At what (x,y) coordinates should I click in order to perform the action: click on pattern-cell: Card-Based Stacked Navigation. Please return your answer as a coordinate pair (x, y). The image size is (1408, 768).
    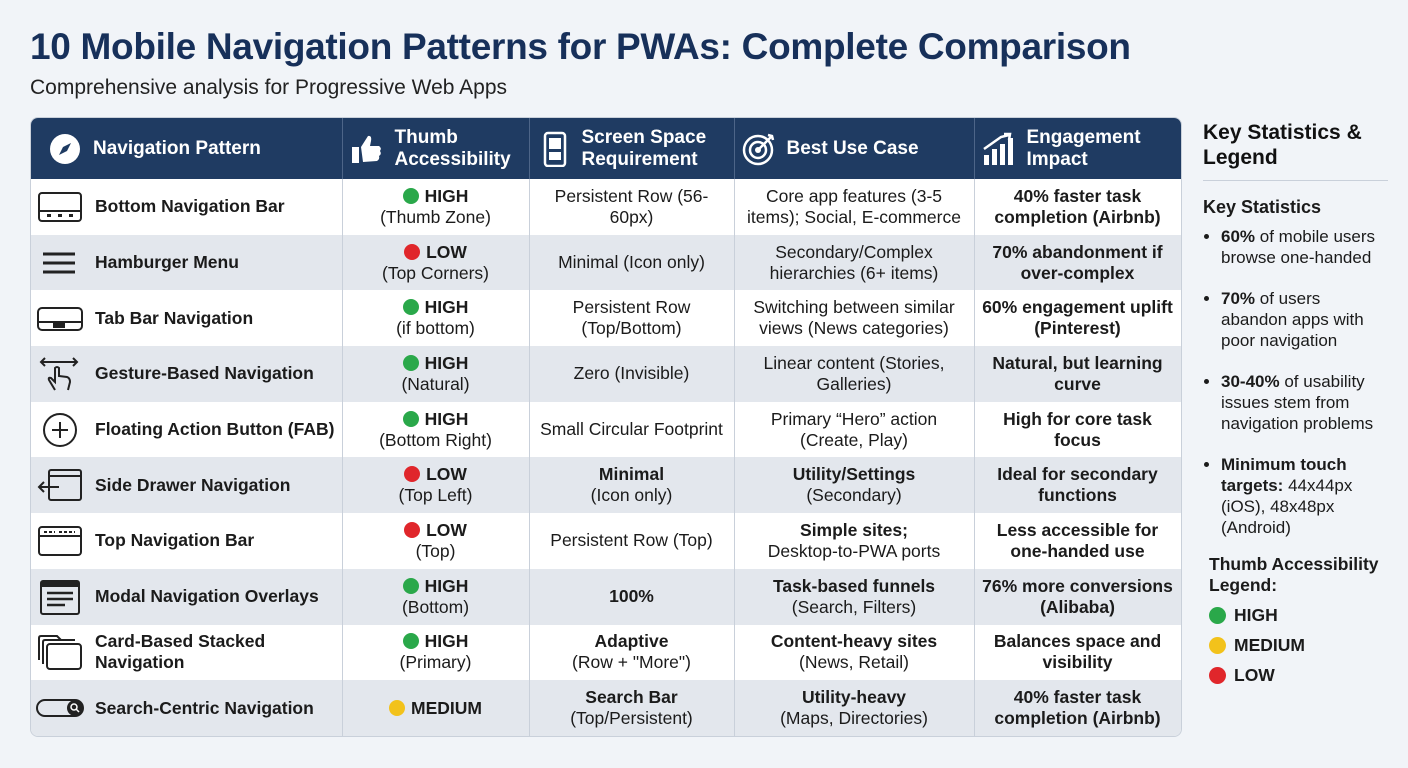
    Looking at the image, I should click on (187, 652).